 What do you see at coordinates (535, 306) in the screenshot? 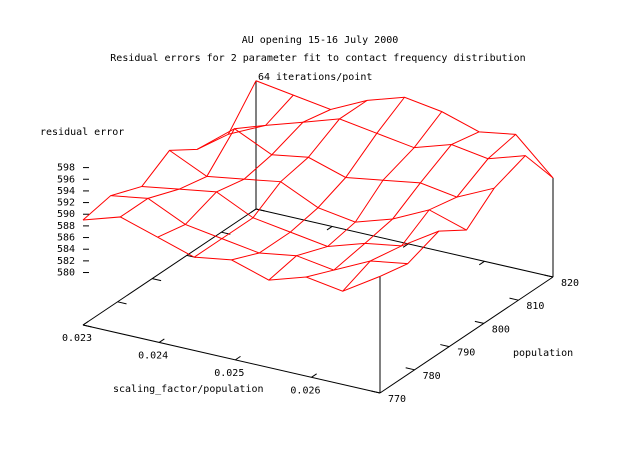
I see `y-tick-label: 810` at bounding box center [535, 306].